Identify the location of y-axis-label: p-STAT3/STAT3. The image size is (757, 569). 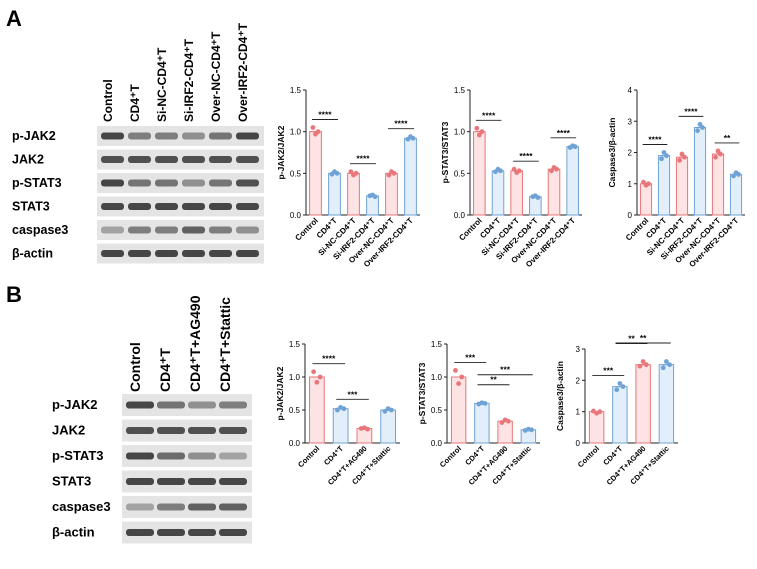
(445, 152).